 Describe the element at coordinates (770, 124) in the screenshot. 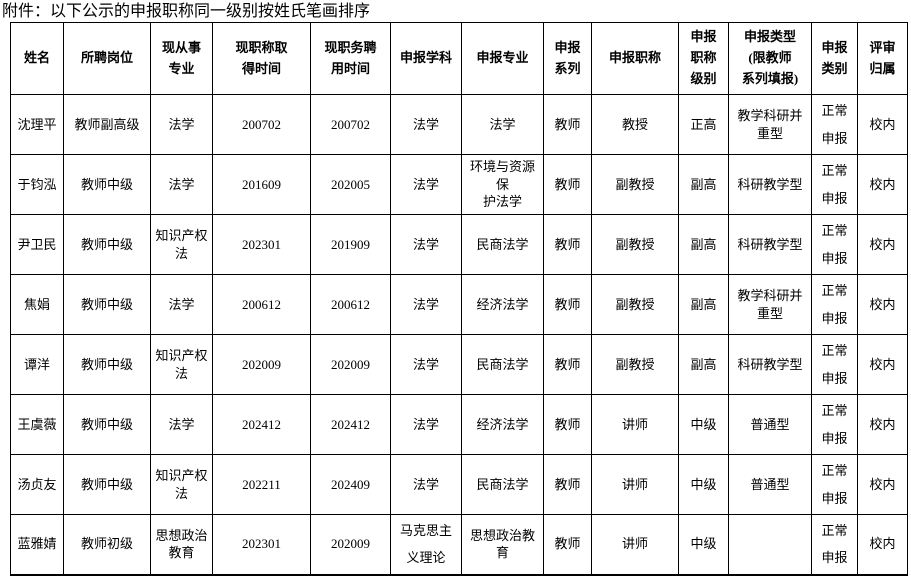

I see `cell-application-type: 教学科研并 重型` at that location.